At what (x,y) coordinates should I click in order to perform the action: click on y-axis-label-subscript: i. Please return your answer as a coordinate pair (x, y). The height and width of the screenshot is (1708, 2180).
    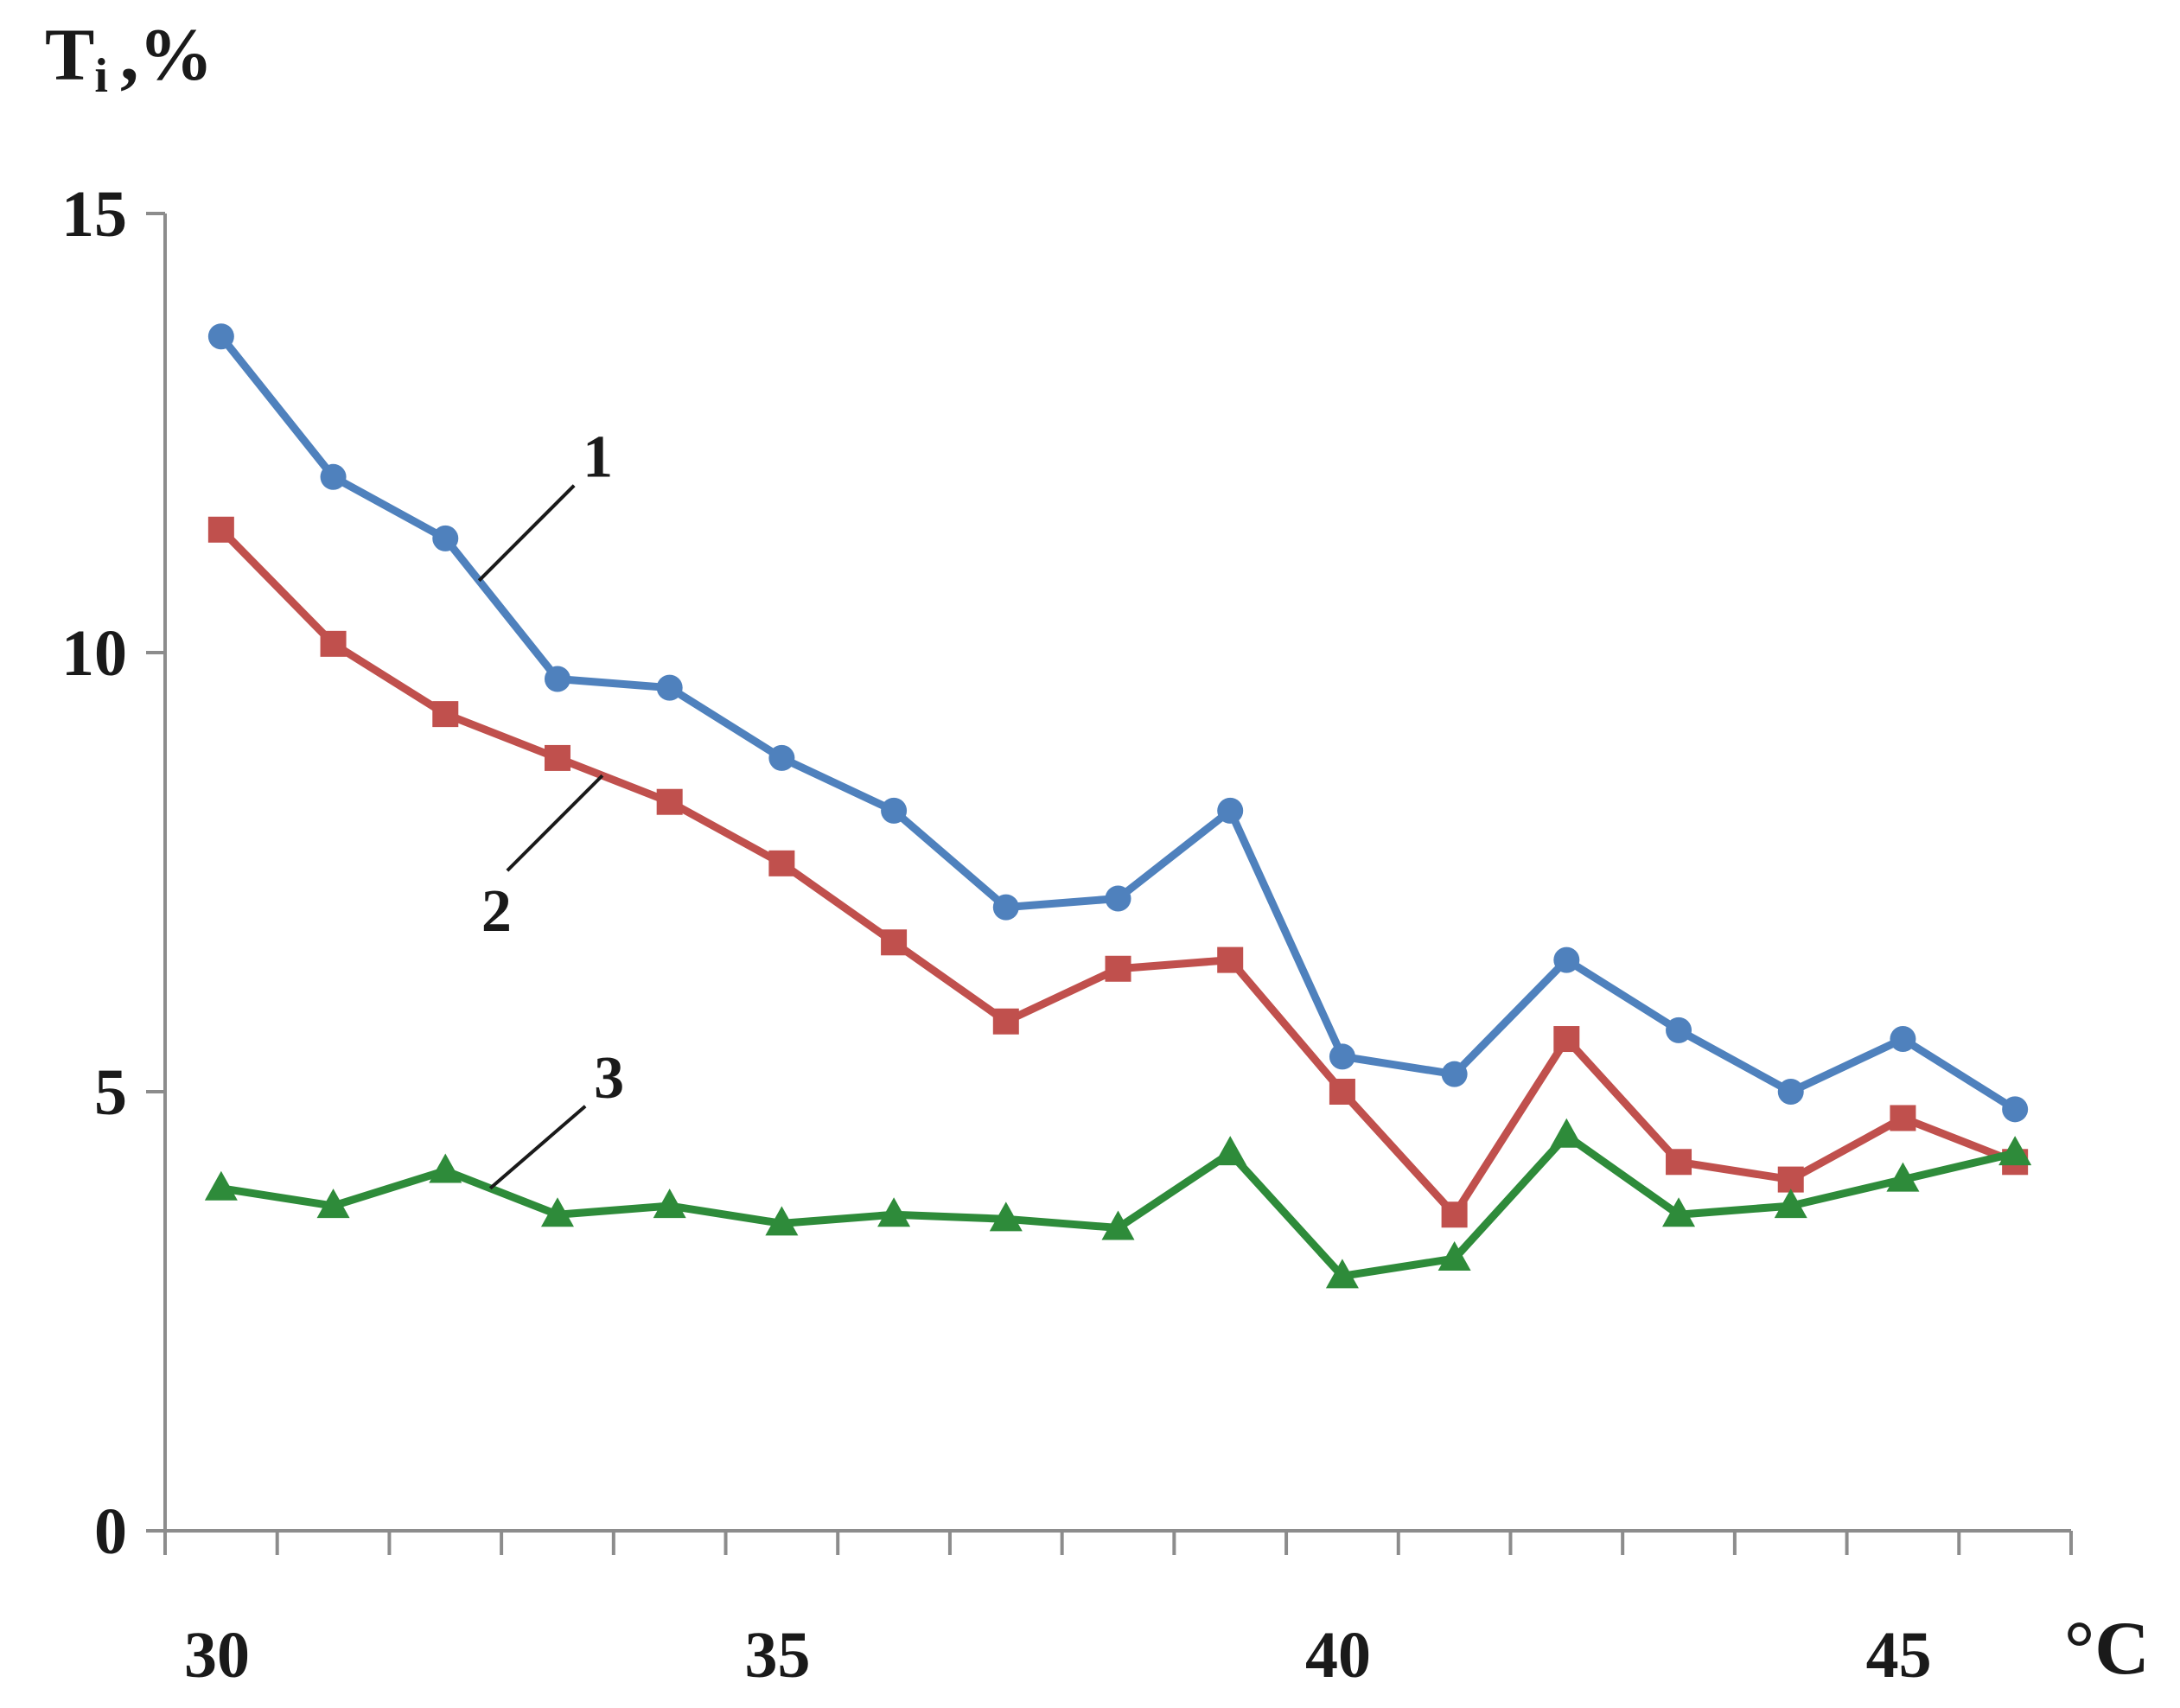
    Looking at the image, I should click on (101, 76).